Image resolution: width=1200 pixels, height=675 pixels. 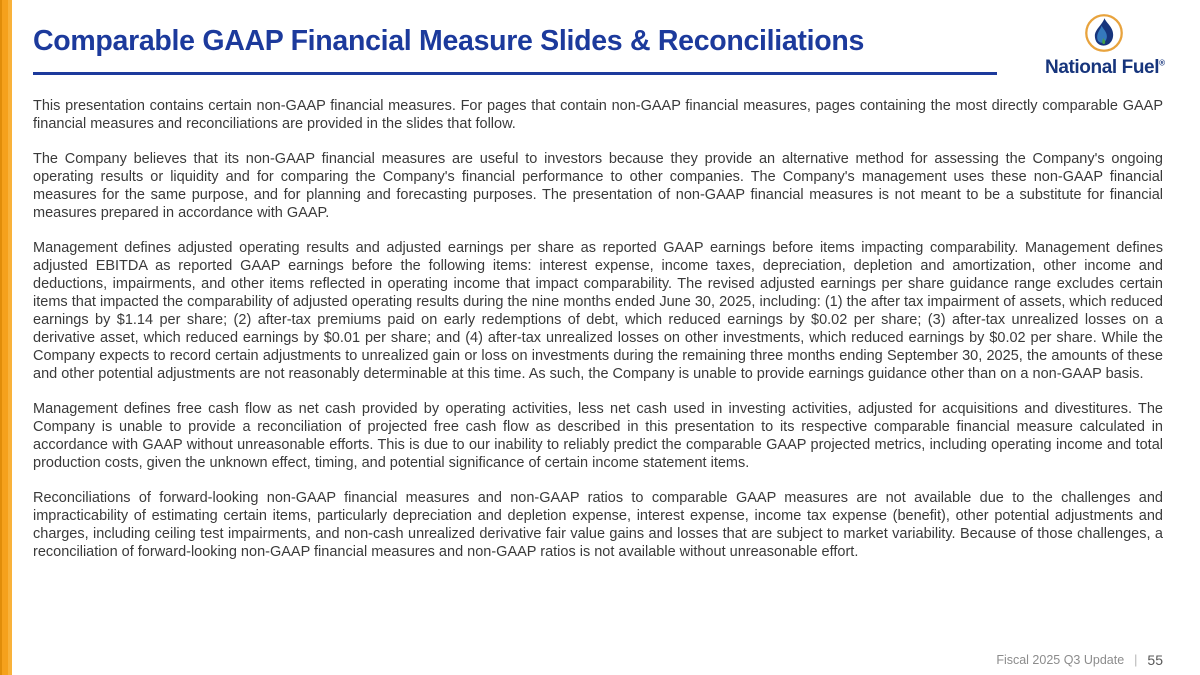 I want to click on title-rule, so click(x=515, y=74).